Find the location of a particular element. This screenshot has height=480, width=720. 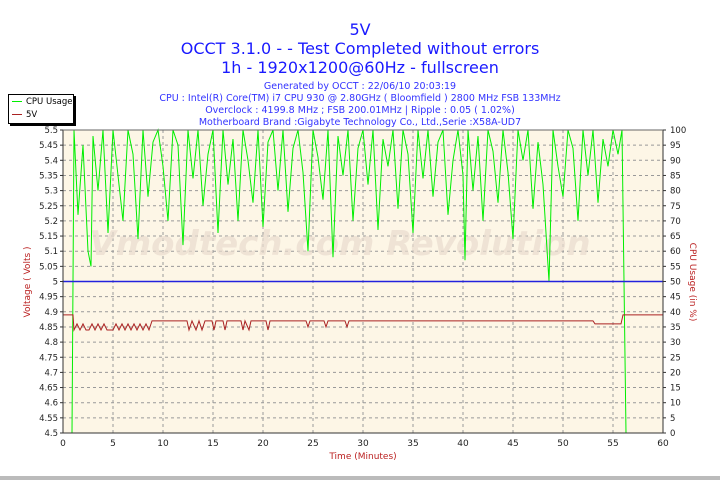

x-tick-label: 35 is located at coordinates (412, 444).